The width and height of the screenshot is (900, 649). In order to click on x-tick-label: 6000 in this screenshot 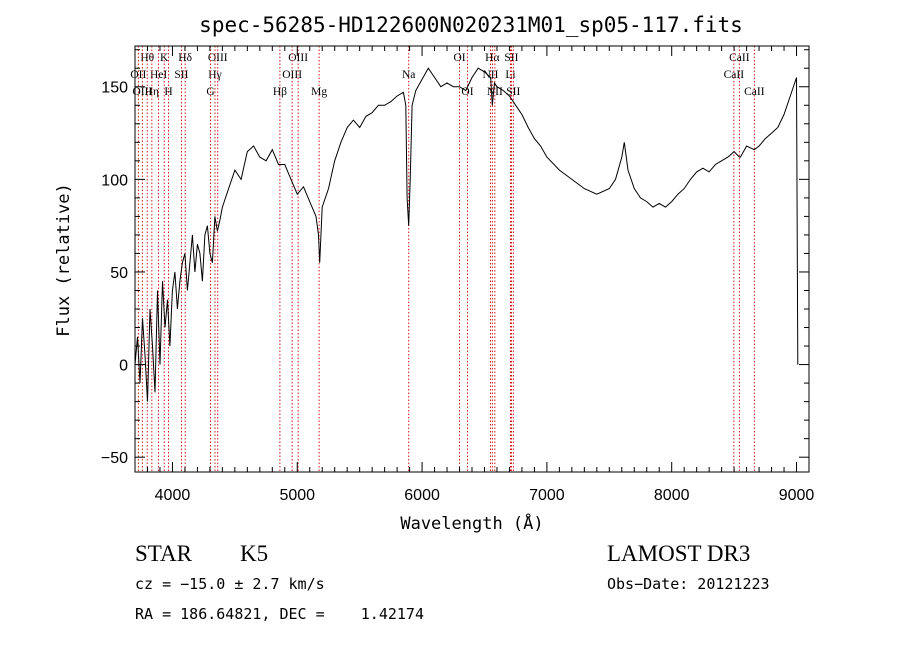, I will do `click(422, 495)`.